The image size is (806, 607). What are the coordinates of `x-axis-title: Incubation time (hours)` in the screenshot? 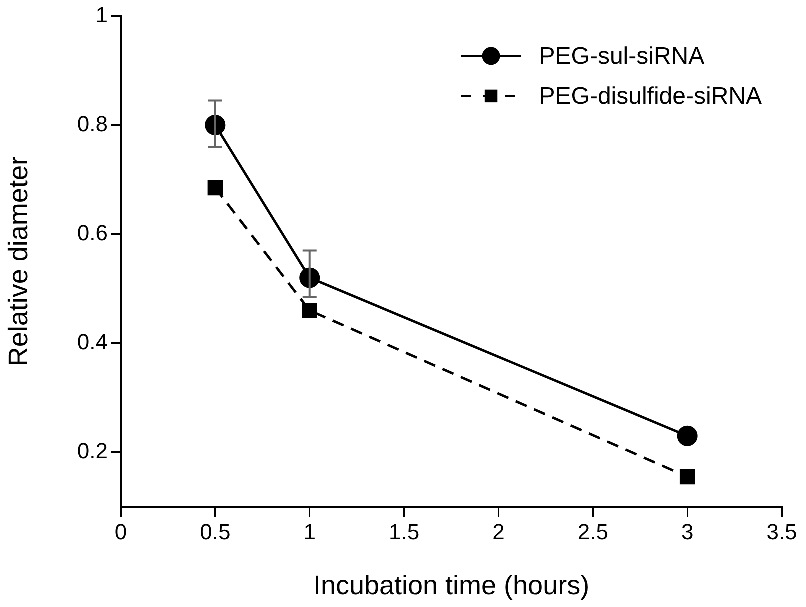 It's located at (451, 585).